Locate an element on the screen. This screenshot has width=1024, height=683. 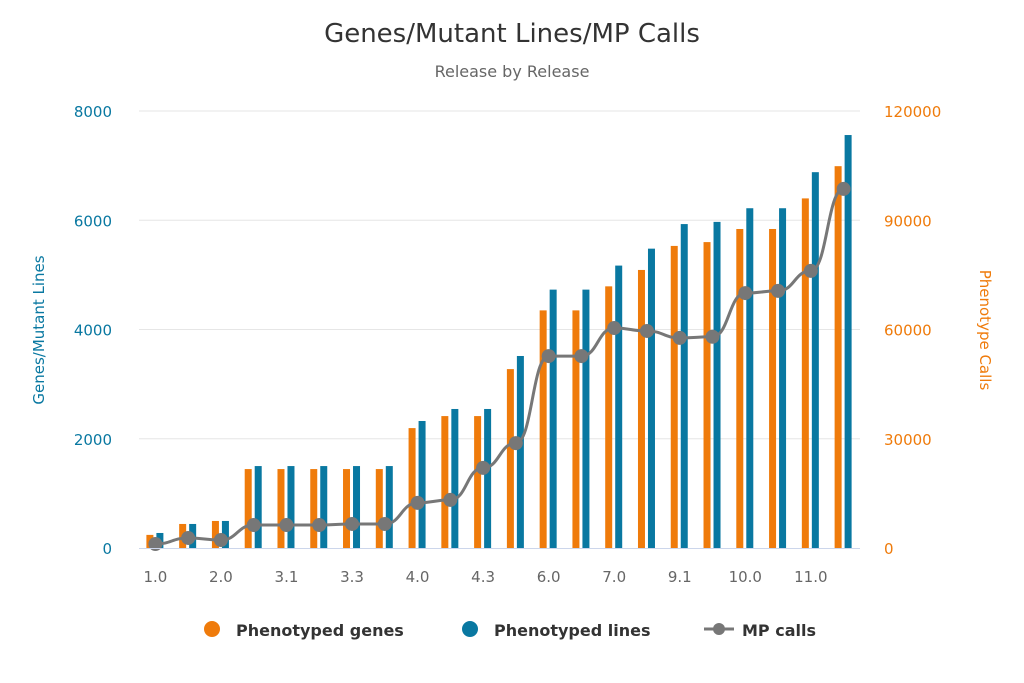
x-tick-label: 4.0 is located at coordinates (418, 577).